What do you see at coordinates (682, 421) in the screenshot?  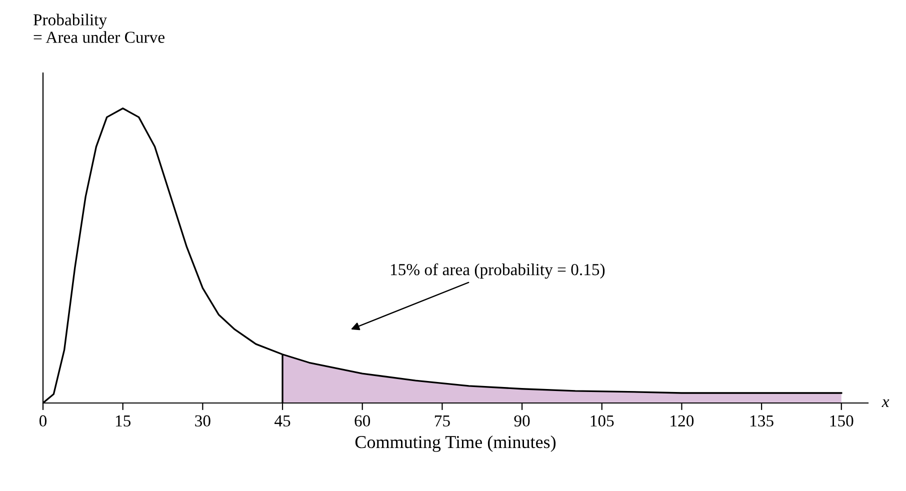 I see `x-tick-label: 120` at bounding box center [682, 421].